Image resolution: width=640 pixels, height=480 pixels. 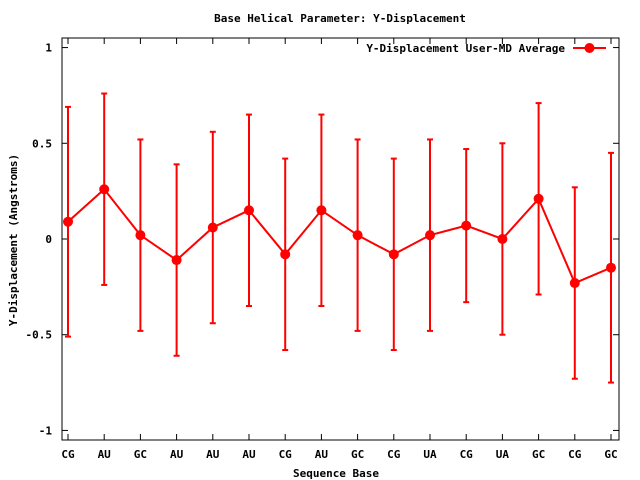 I want to click on y-tick-label: 0, so click(x=48, y=239).